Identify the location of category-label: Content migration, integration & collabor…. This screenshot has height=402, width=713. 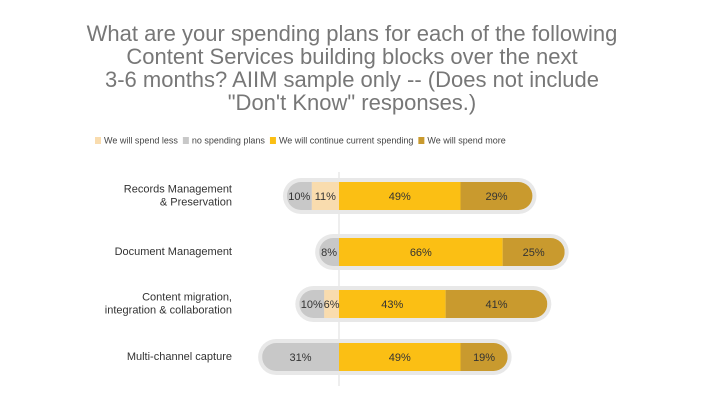
(168, 303).